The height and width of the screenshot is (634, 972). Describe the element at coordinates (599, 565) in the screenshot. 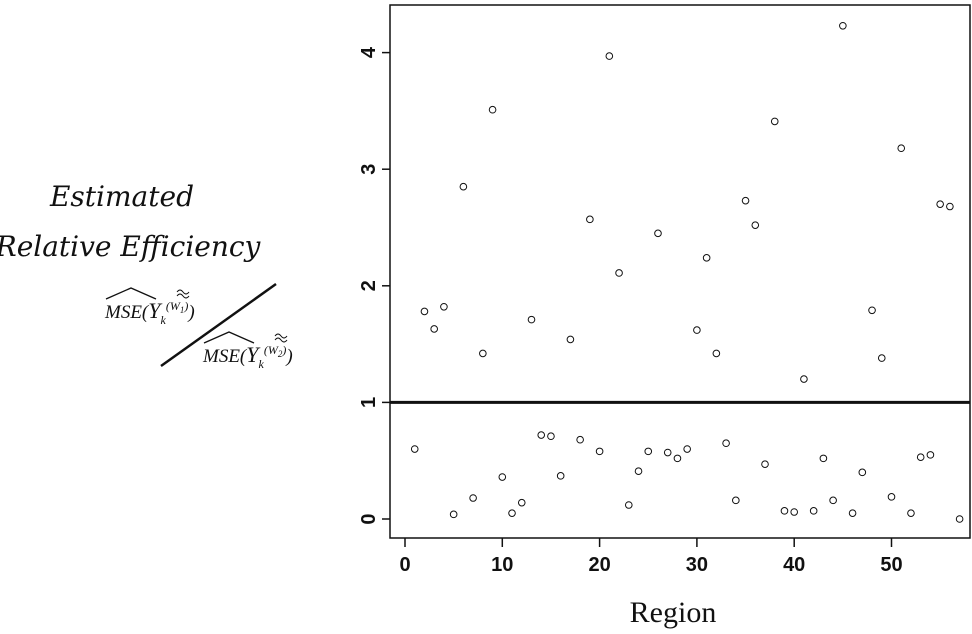

I see `x-tick-label: 20` at that location.